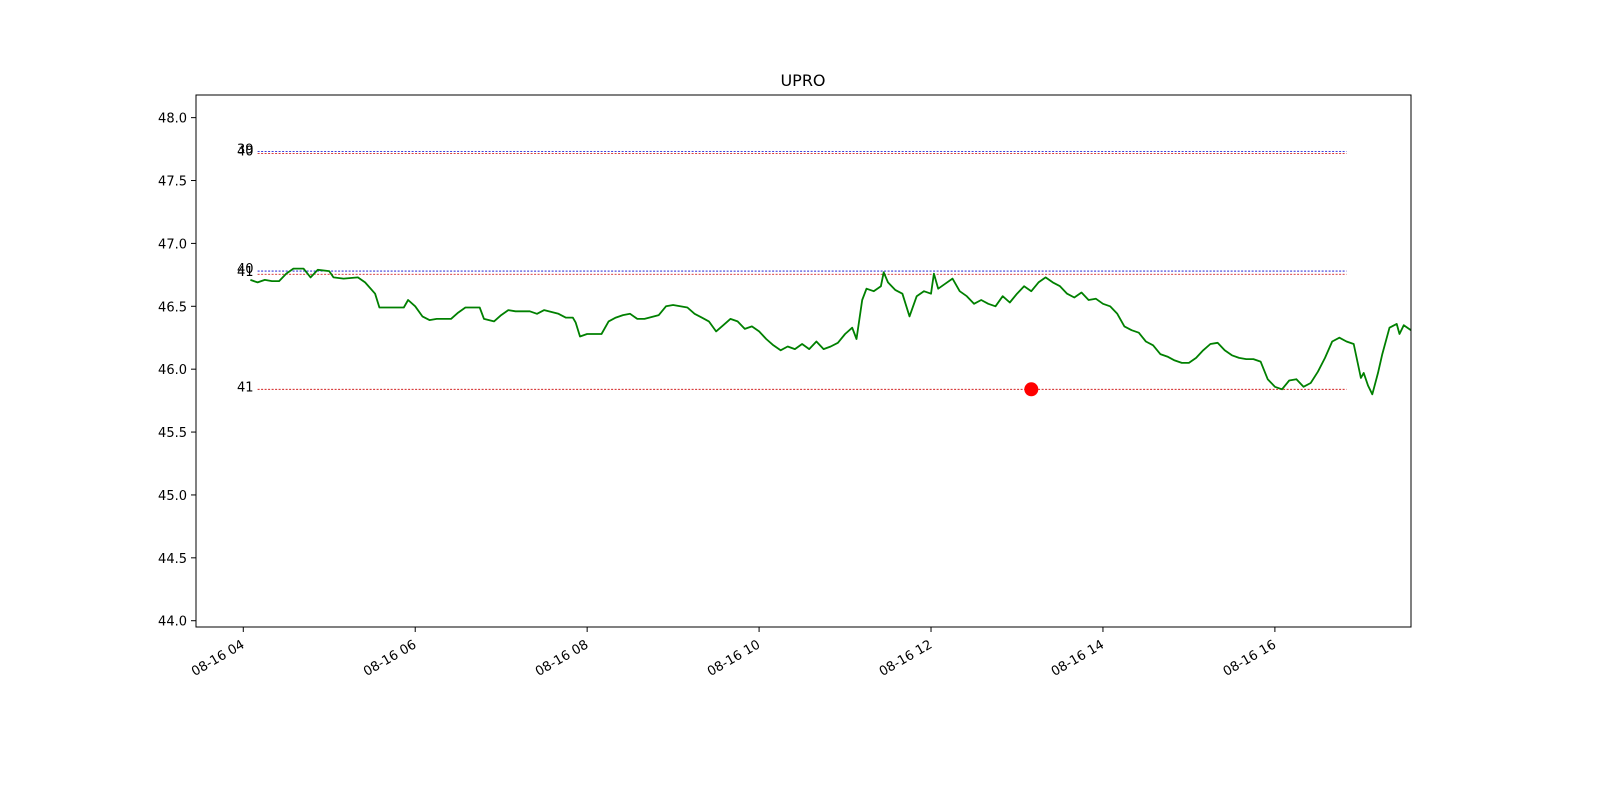  I want to click on y-tick-label: 46.5, so click(172, 307).